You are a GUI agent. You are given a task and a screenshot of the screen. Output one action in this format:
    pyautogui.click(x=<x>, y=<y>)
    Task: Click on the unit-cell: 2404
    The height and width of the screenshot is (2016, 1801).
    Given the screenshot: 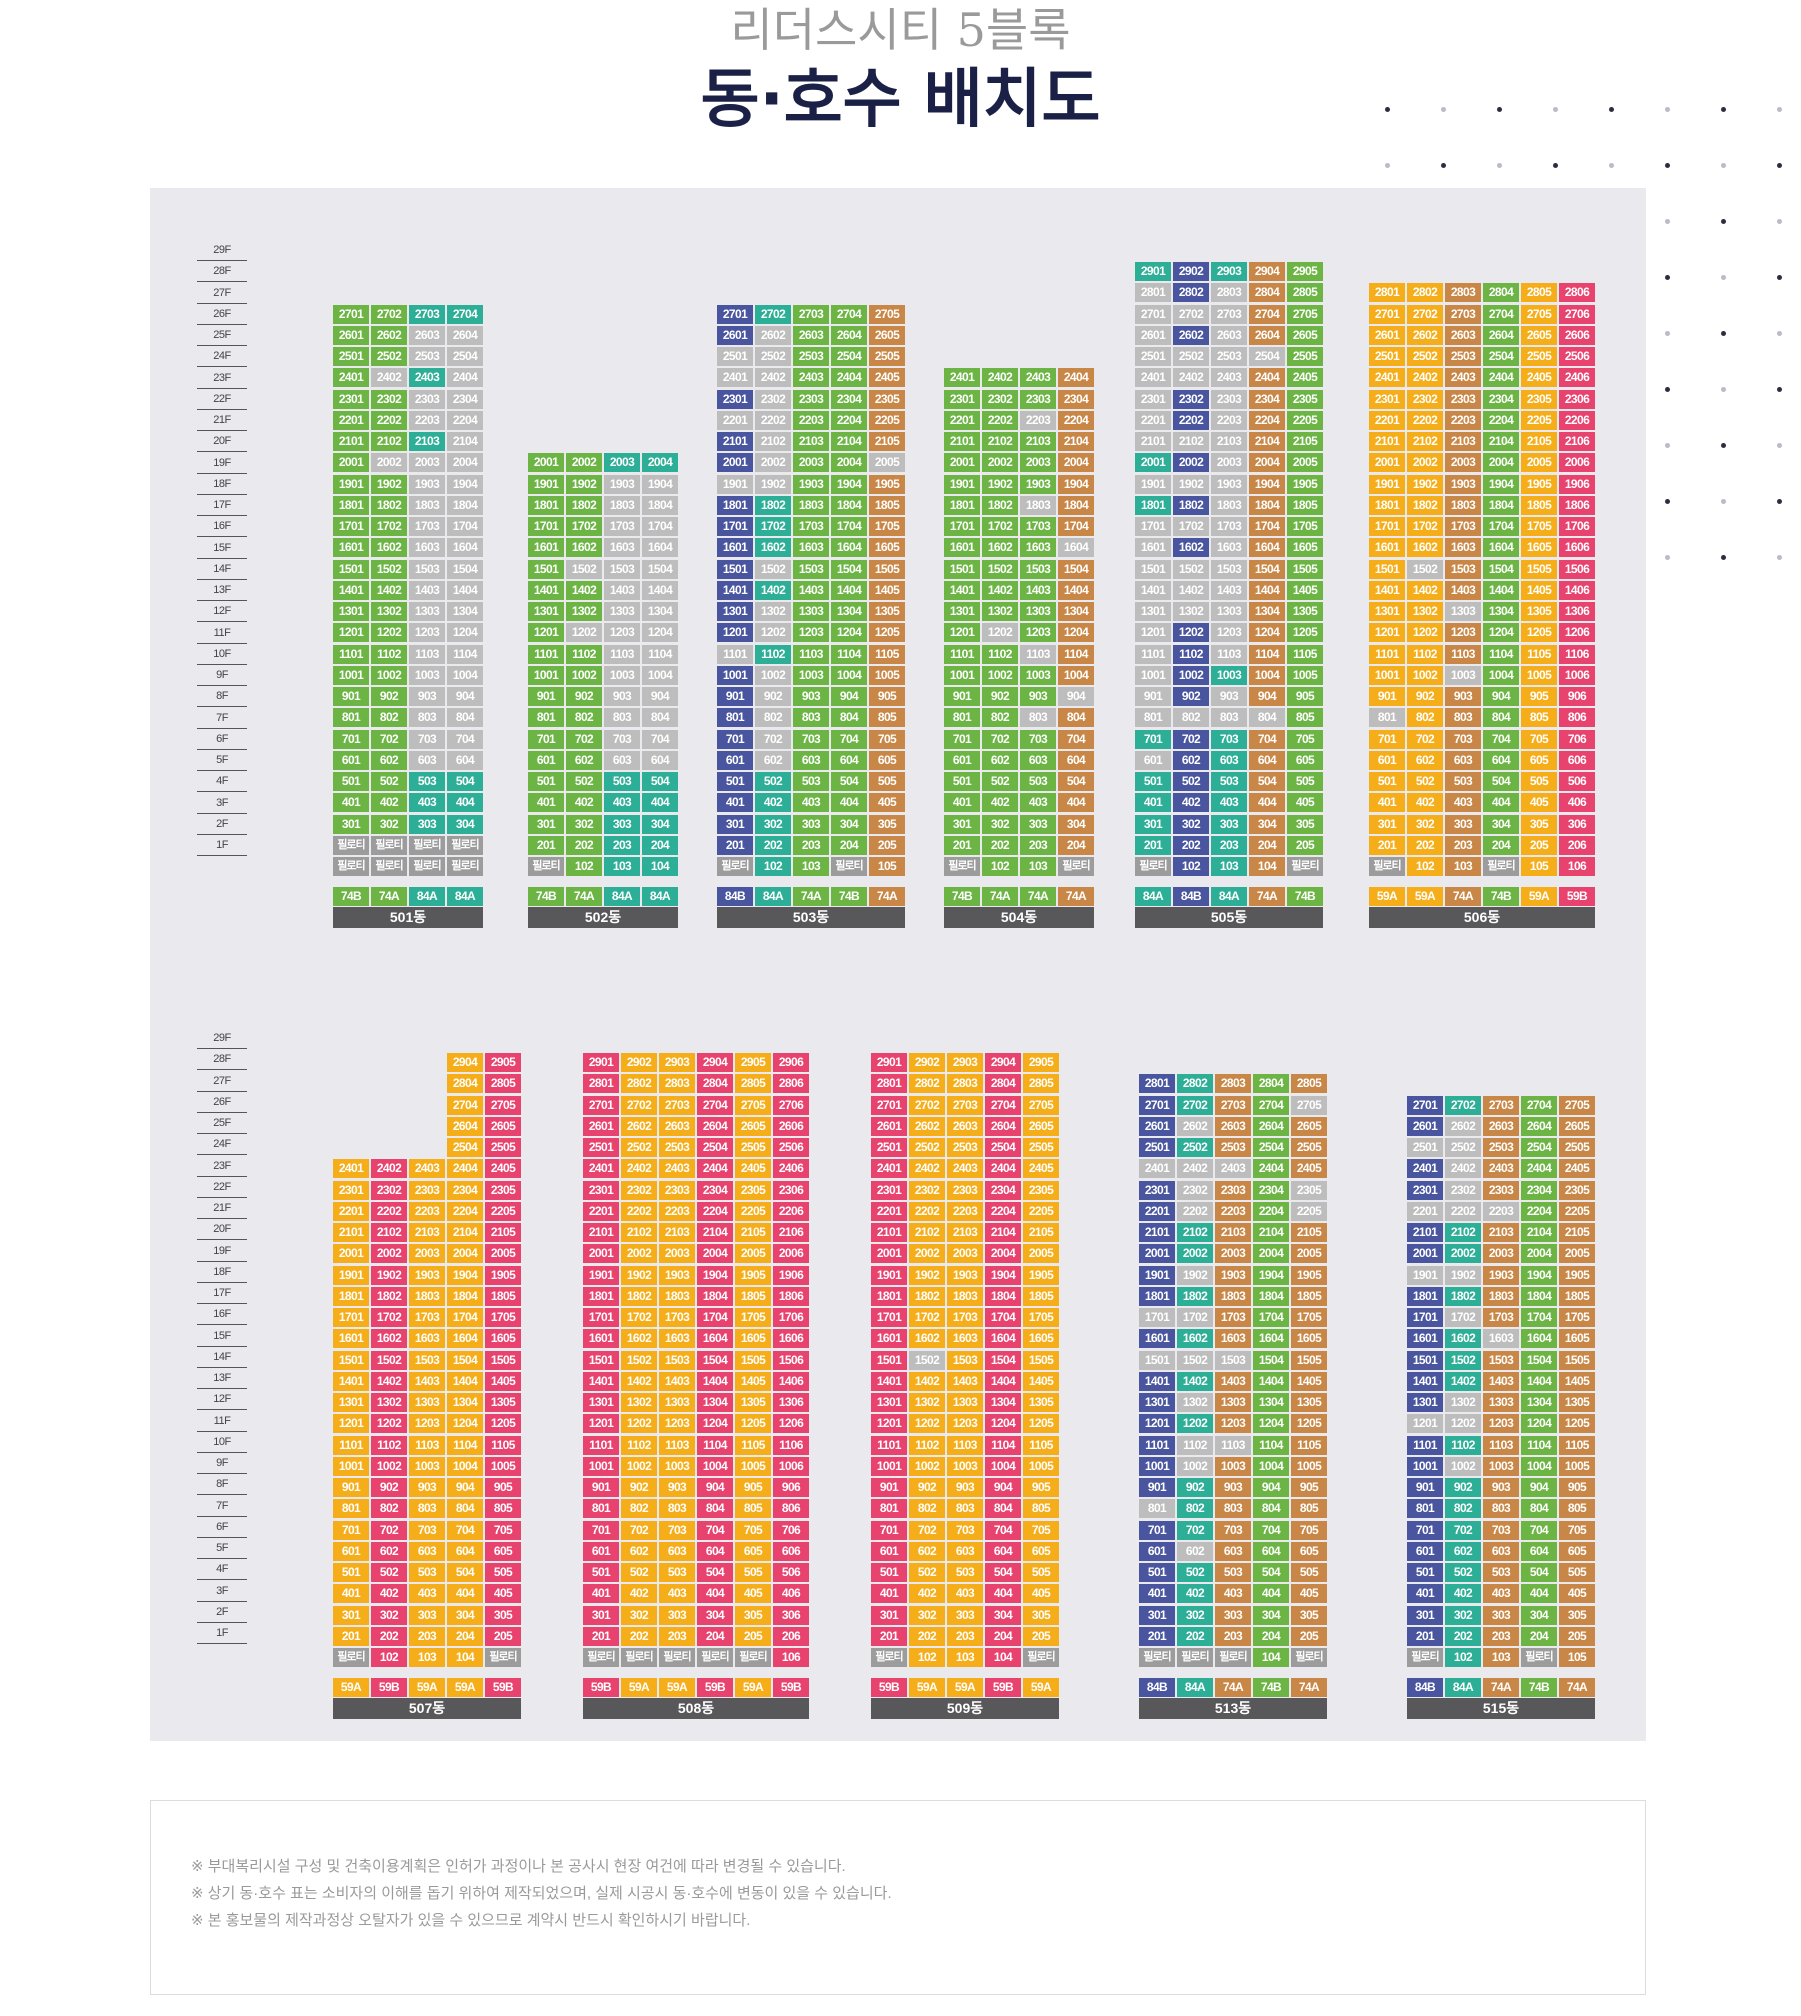 What is the action you would take?
    pyautogui.click(x=465, y=378)
    